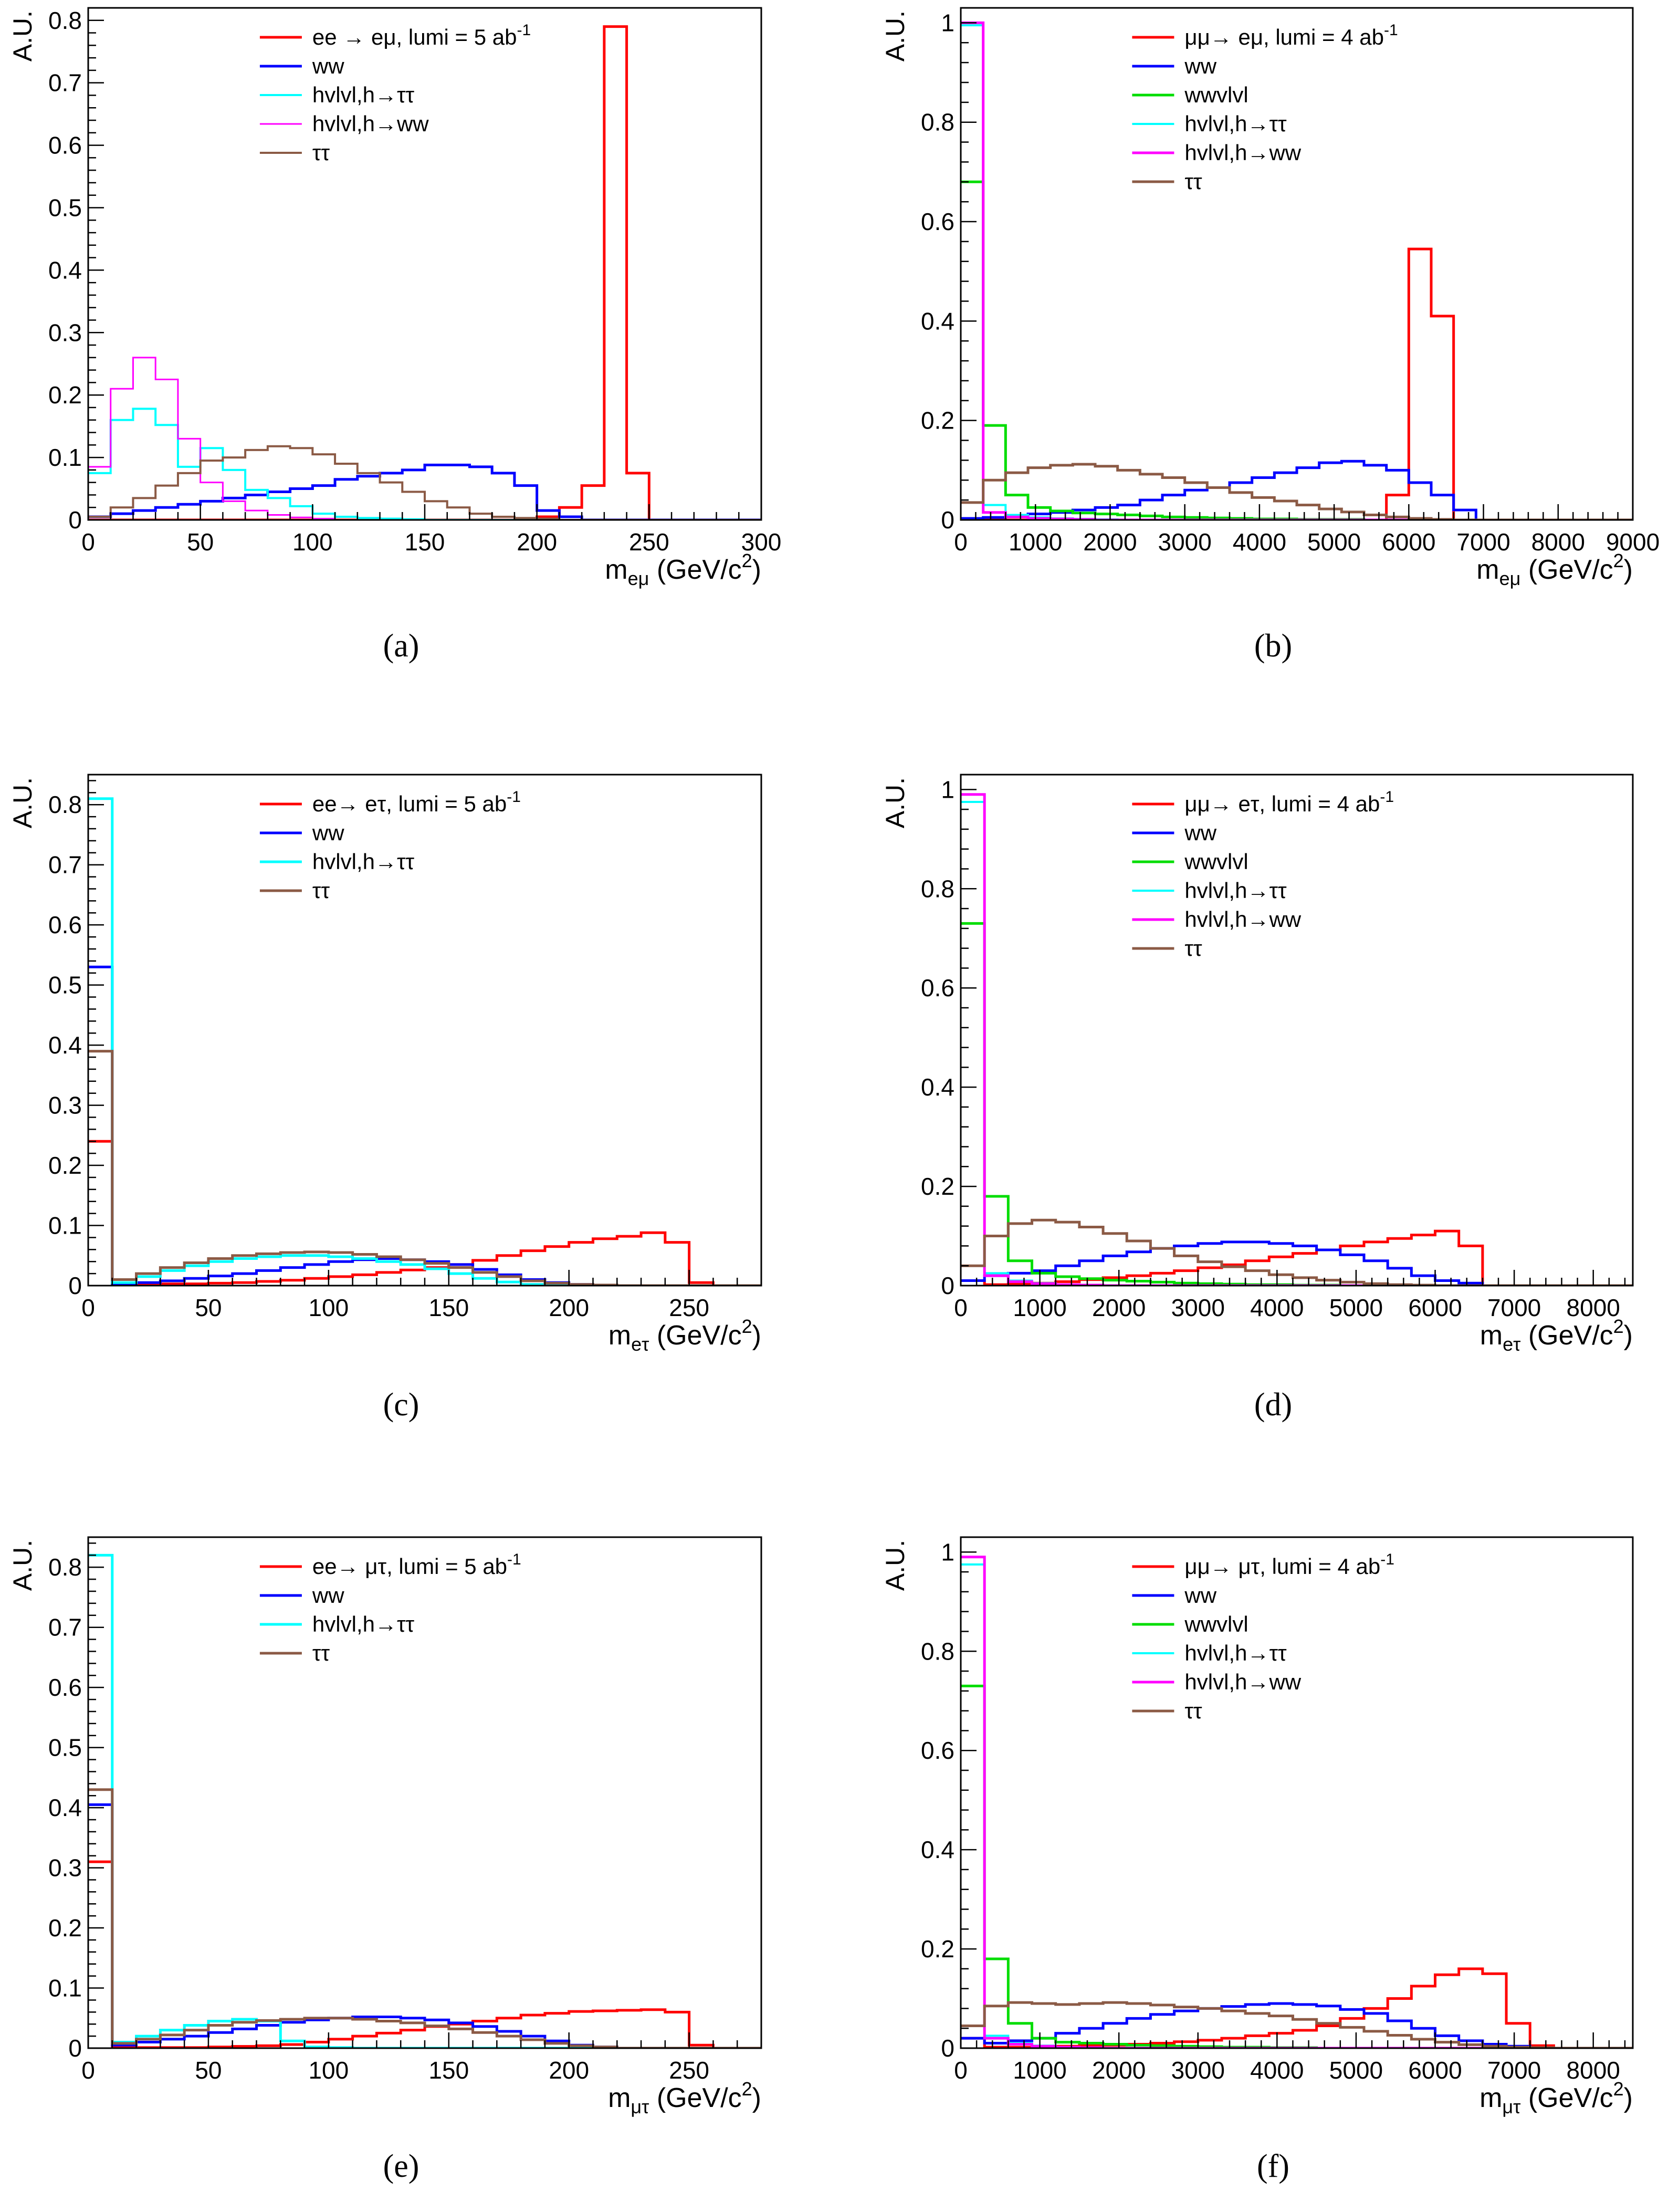 The width and height of the screenshot is (1679, 2212). I want to click on y-tick-label: 0.2, so click(937, 420).